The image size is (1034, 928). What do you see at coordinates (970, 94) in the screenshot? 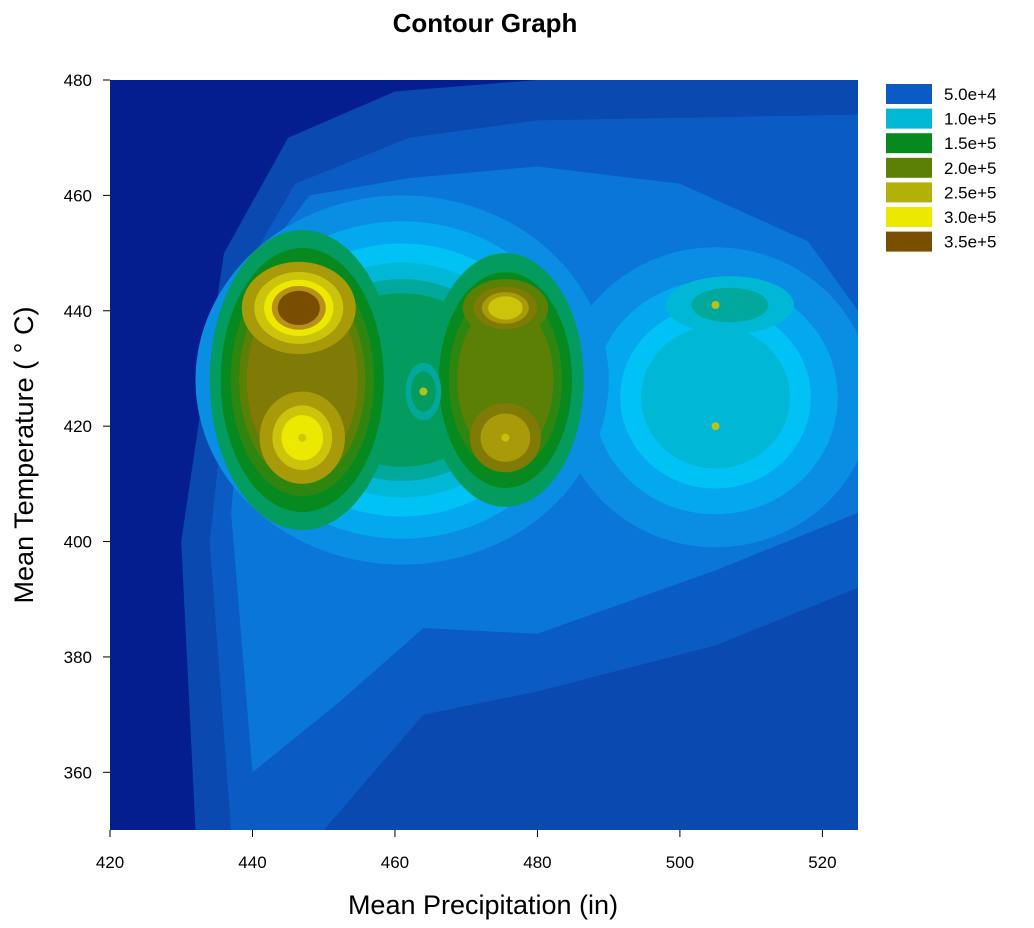
I see `legend-label: 5.0e+4` at bounding box center [970, 94].